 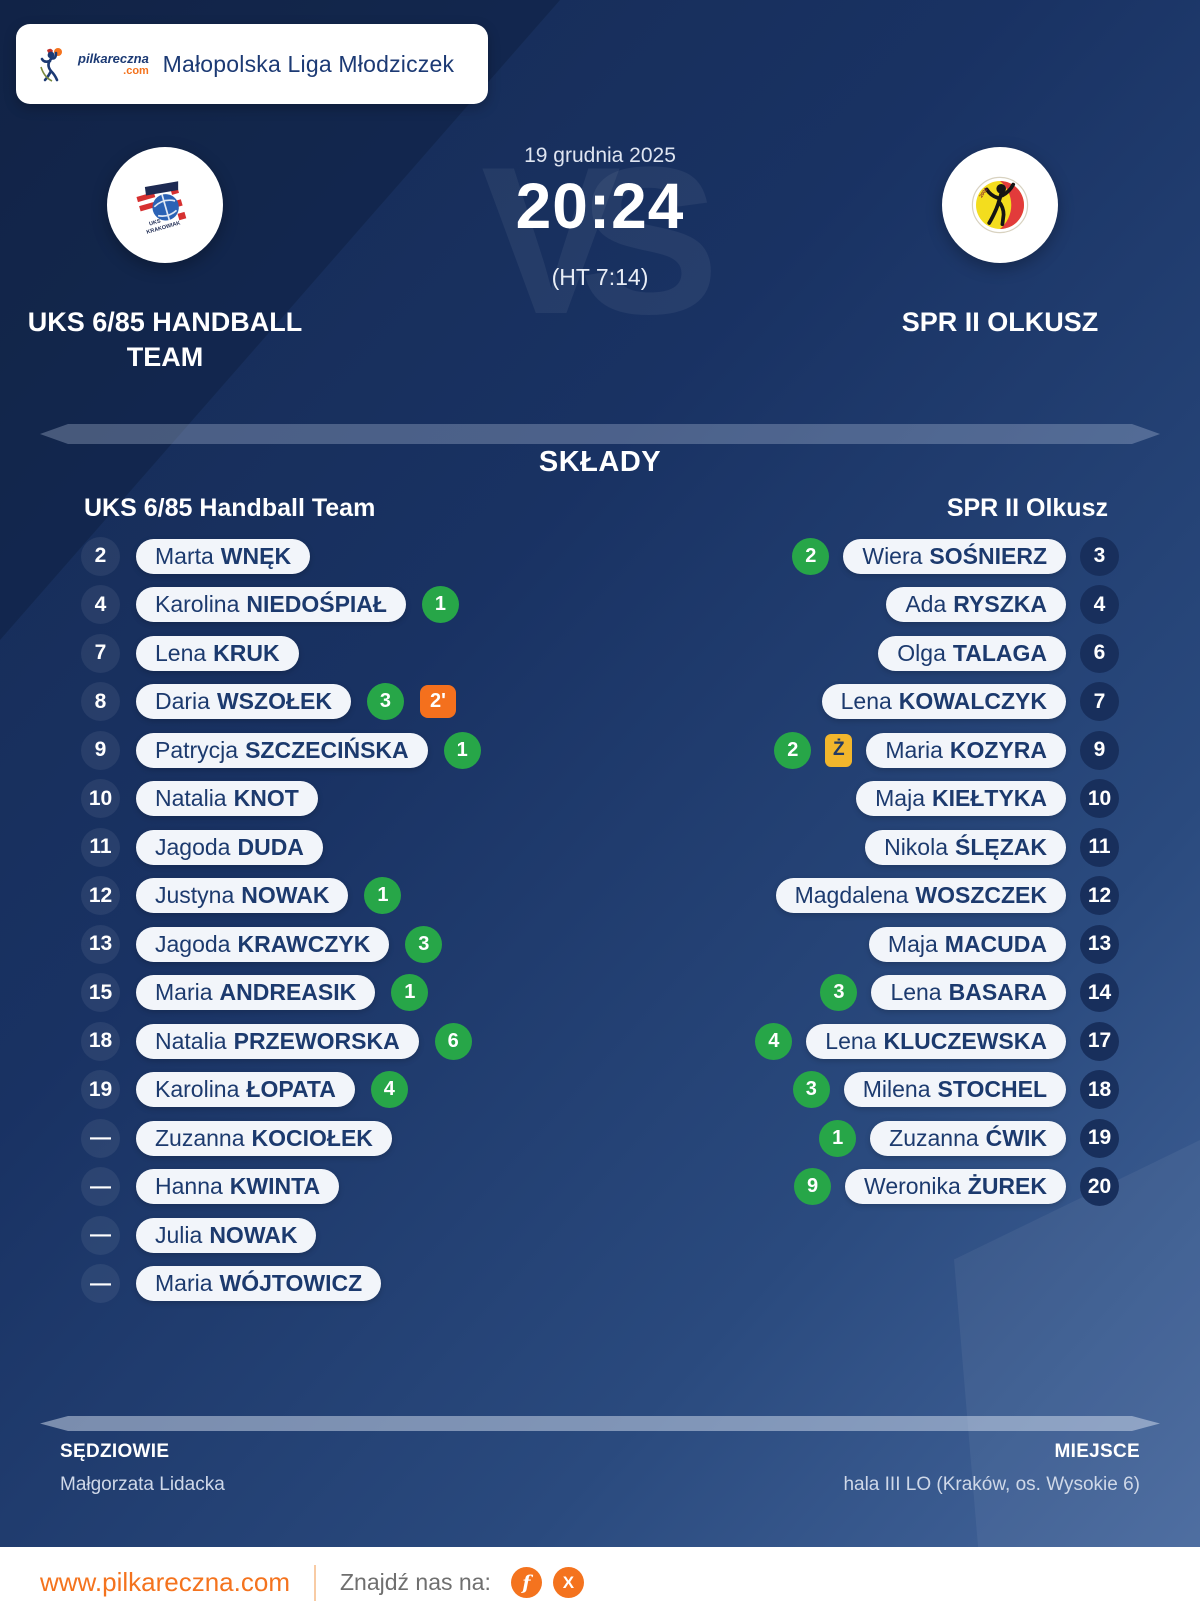 What do you see at coordinates (914, 749) in the screenshot?
I see `player-first-name: Maria` at bounding box center [914, 749].